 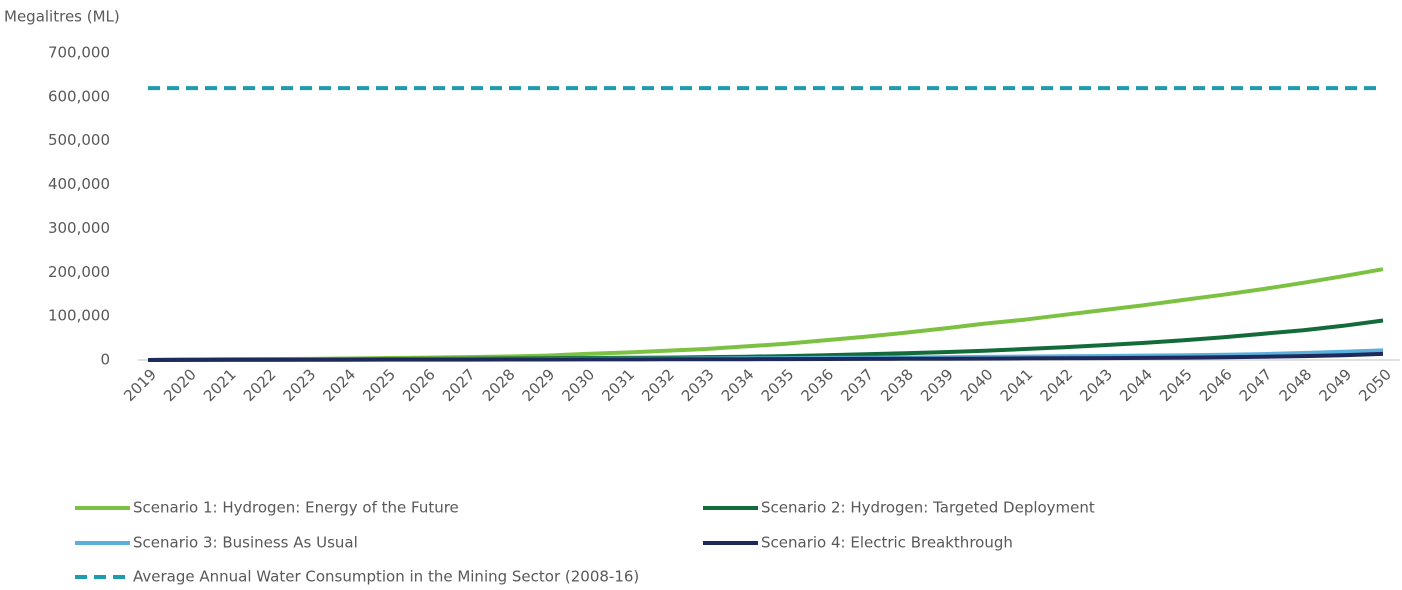 I want to click on x-tick-label: 2033, so click(x=698, y=385).